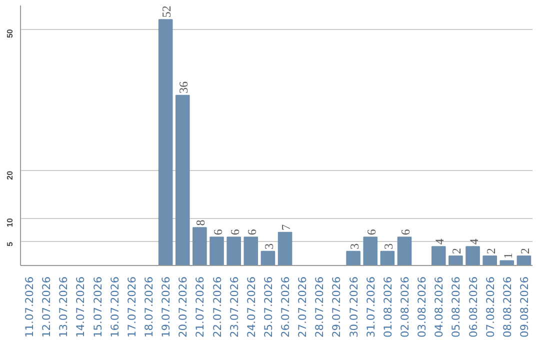 This screenshot has height=340, width=540. What do you see at coordinates (29, 307) in the screenshot?
I see `x-tick-label: 11.07.2026` at bounding box center [29, 307].